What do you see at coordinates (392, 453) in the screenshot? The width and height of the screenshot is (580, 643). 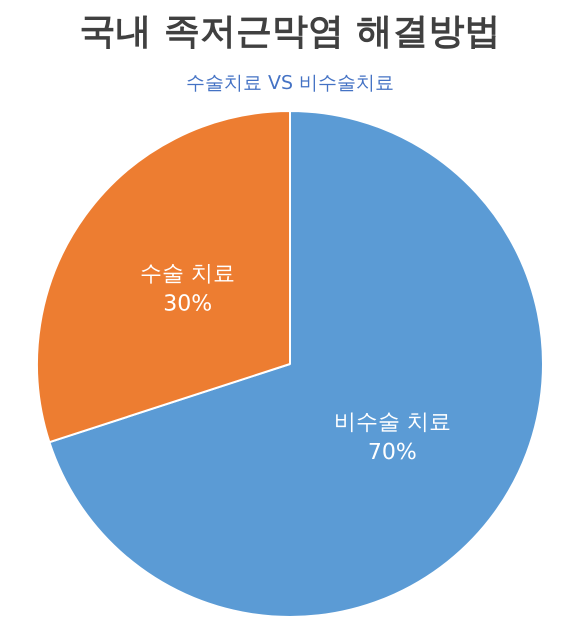 I see `data-label: 70%` at bounding box center [392, 453].